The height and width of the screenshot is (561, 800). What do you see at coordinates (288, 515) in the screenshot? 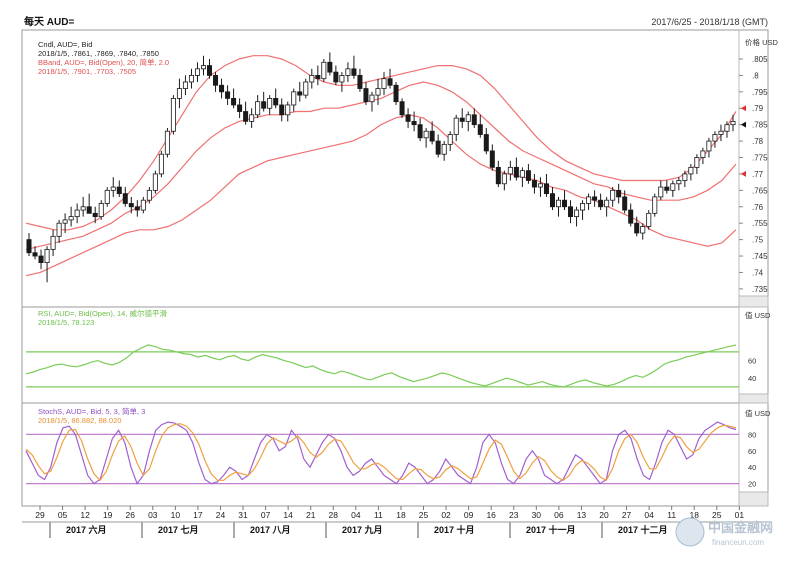
I see `day-label: 14` at bounding box center [288, 515].